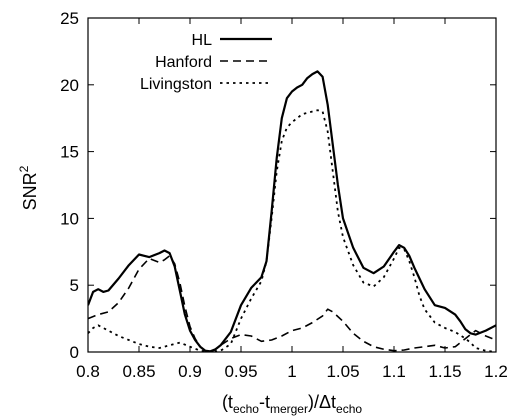 The height and width of the screenshot is (419, 516). What do you see at coordinates (69, 218) in the screenshot?
I see `y-tick-label-2: 10` at bounding box center [69, 218].